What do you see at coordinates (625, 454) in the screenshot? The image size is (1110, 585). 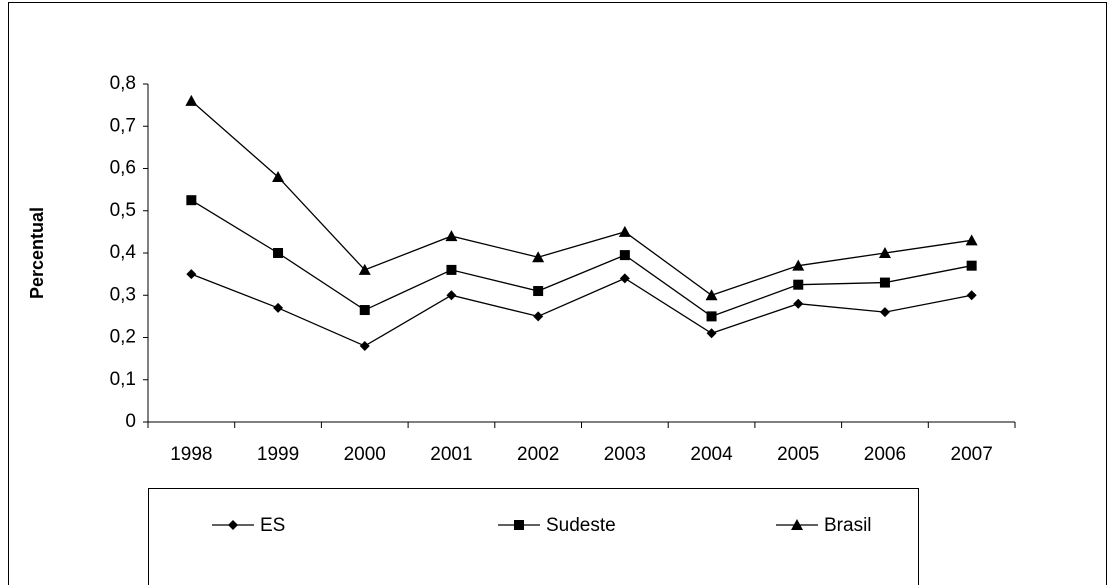 I see `x-tick-label: 2003` at bounding box center [625, 454].